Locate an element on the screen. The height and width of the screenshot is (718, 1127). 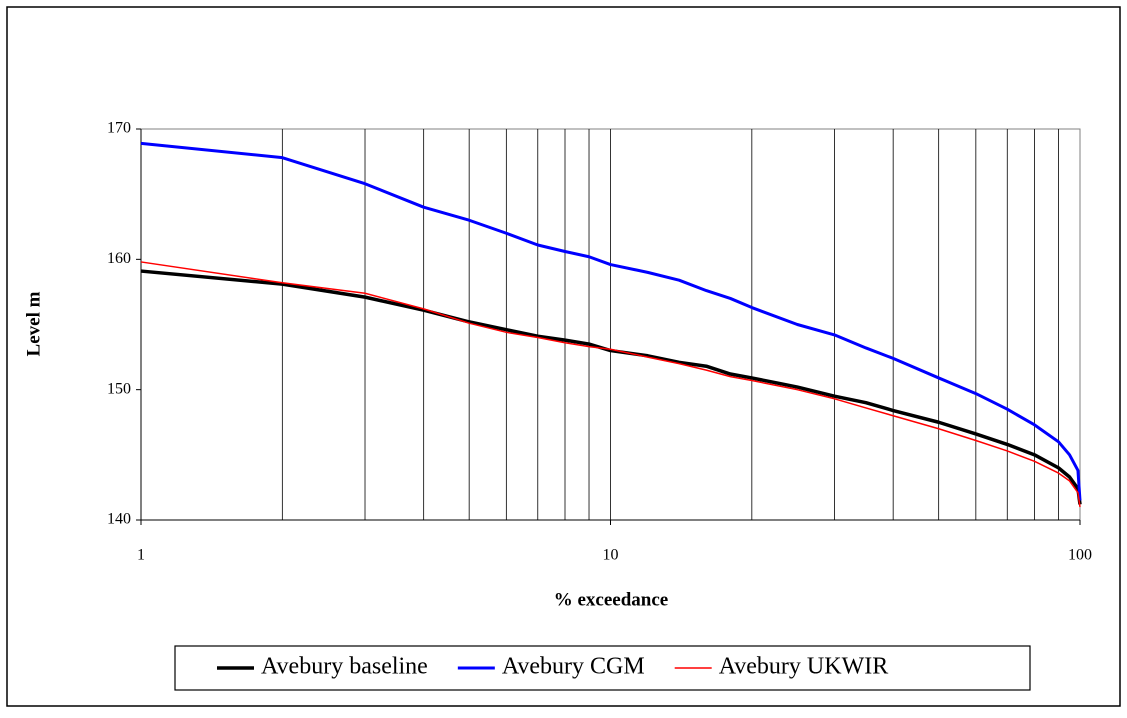
y-axis-title: Level m is located at coordinates (33, 323).